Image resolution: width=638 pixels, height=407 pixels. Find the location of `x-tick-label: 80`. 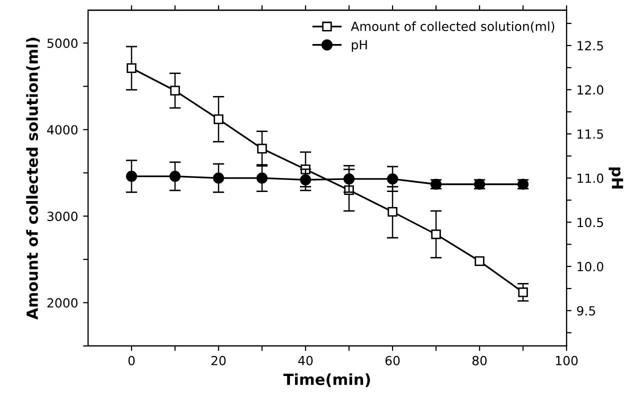

x-tick-label: 80 is located at coordinates (479, 361).